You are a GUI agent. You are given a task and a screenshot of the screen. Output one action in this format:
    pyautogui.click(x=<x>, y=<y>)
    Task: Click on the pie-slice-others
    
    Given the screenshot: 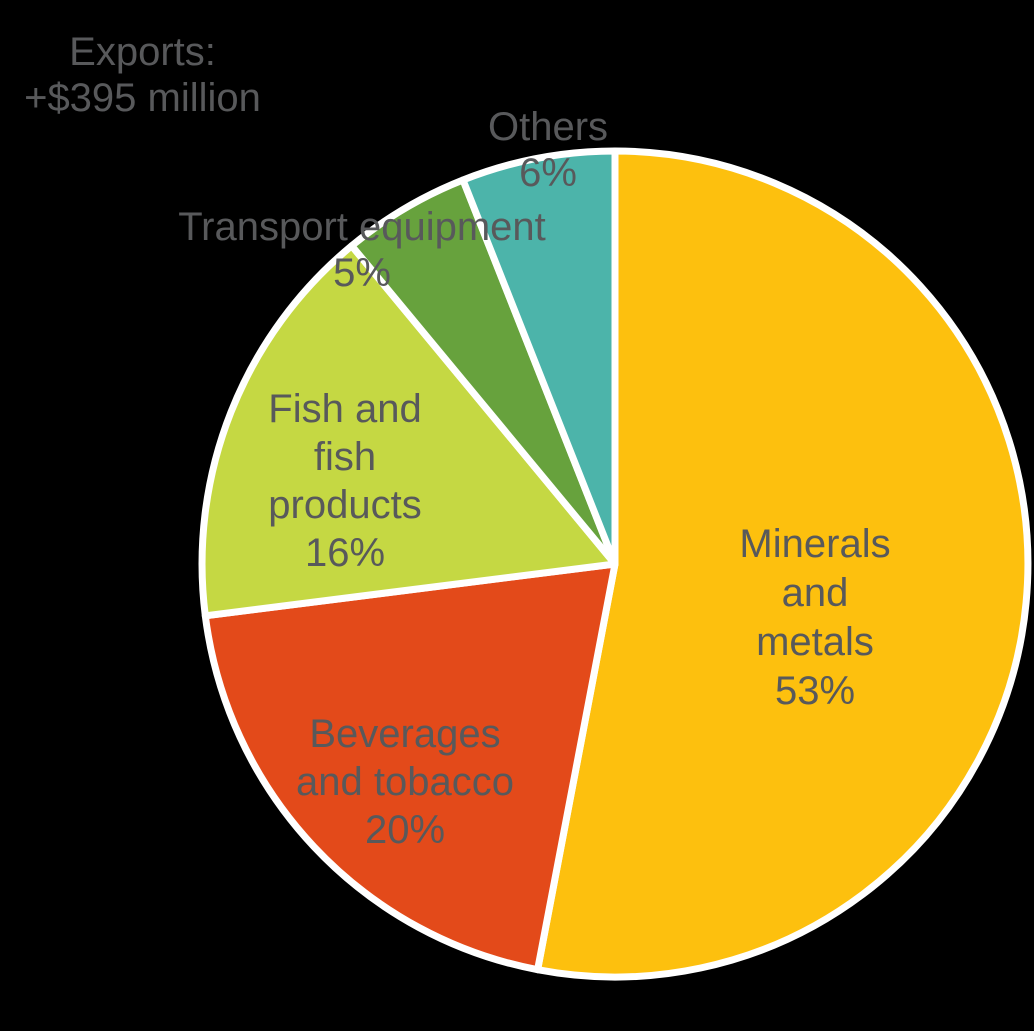 What is the action you would take?
    pyautogui.click(x=539, y=357)
    